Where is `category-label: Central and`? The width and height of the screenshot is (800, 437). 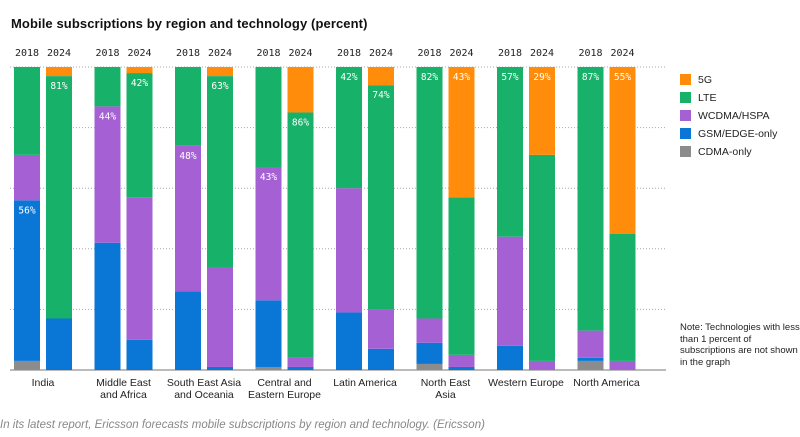
category-label: Central and is located at coordinates (284, 383).